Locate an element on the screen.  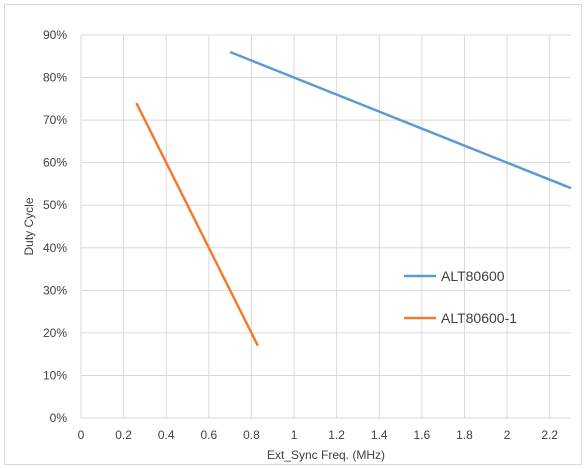
y-tick-label: 30% is located at coordinates (55, 290).